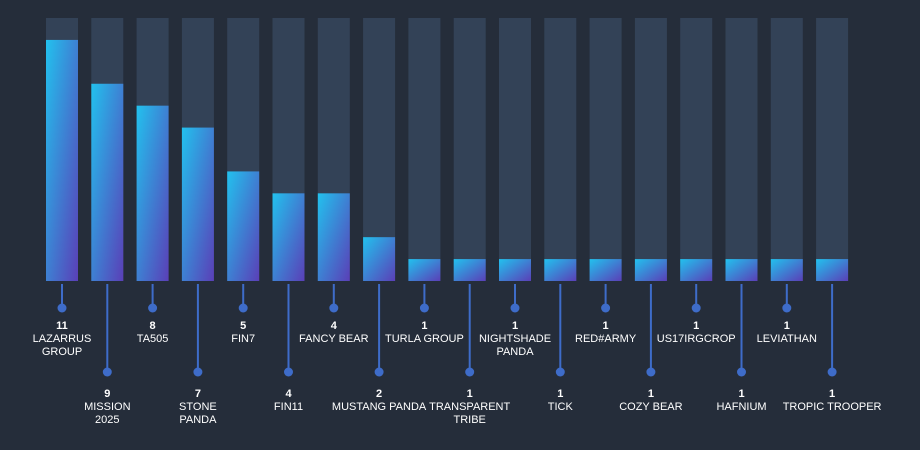 This screenshot has height=450, width=920. I want to click on bar-track-hafnium, so click(741, 149).